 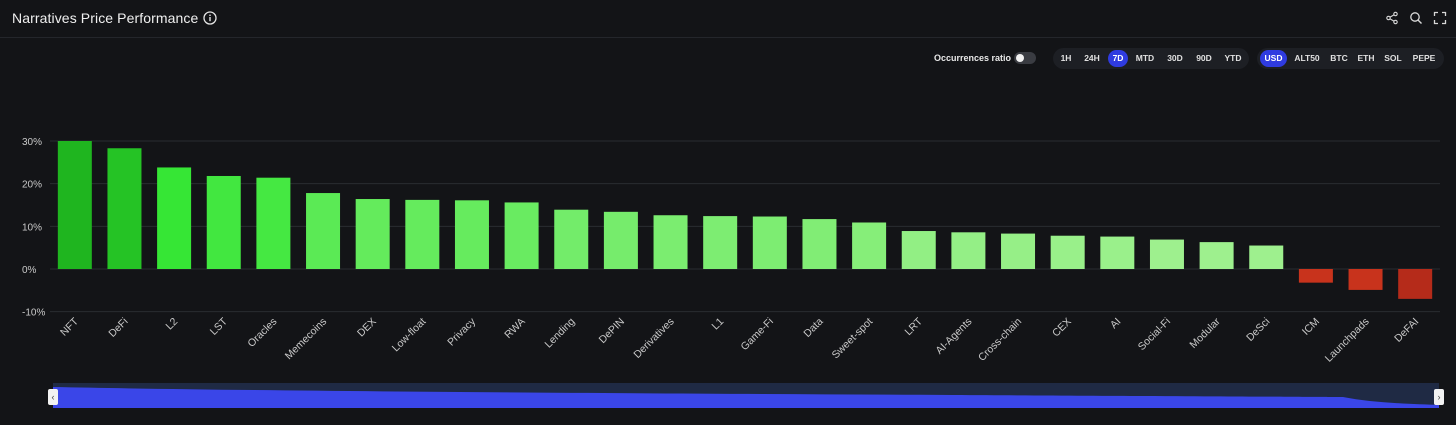 I want to click on x-tick-label: ICM, so click(x=1311, y=327).